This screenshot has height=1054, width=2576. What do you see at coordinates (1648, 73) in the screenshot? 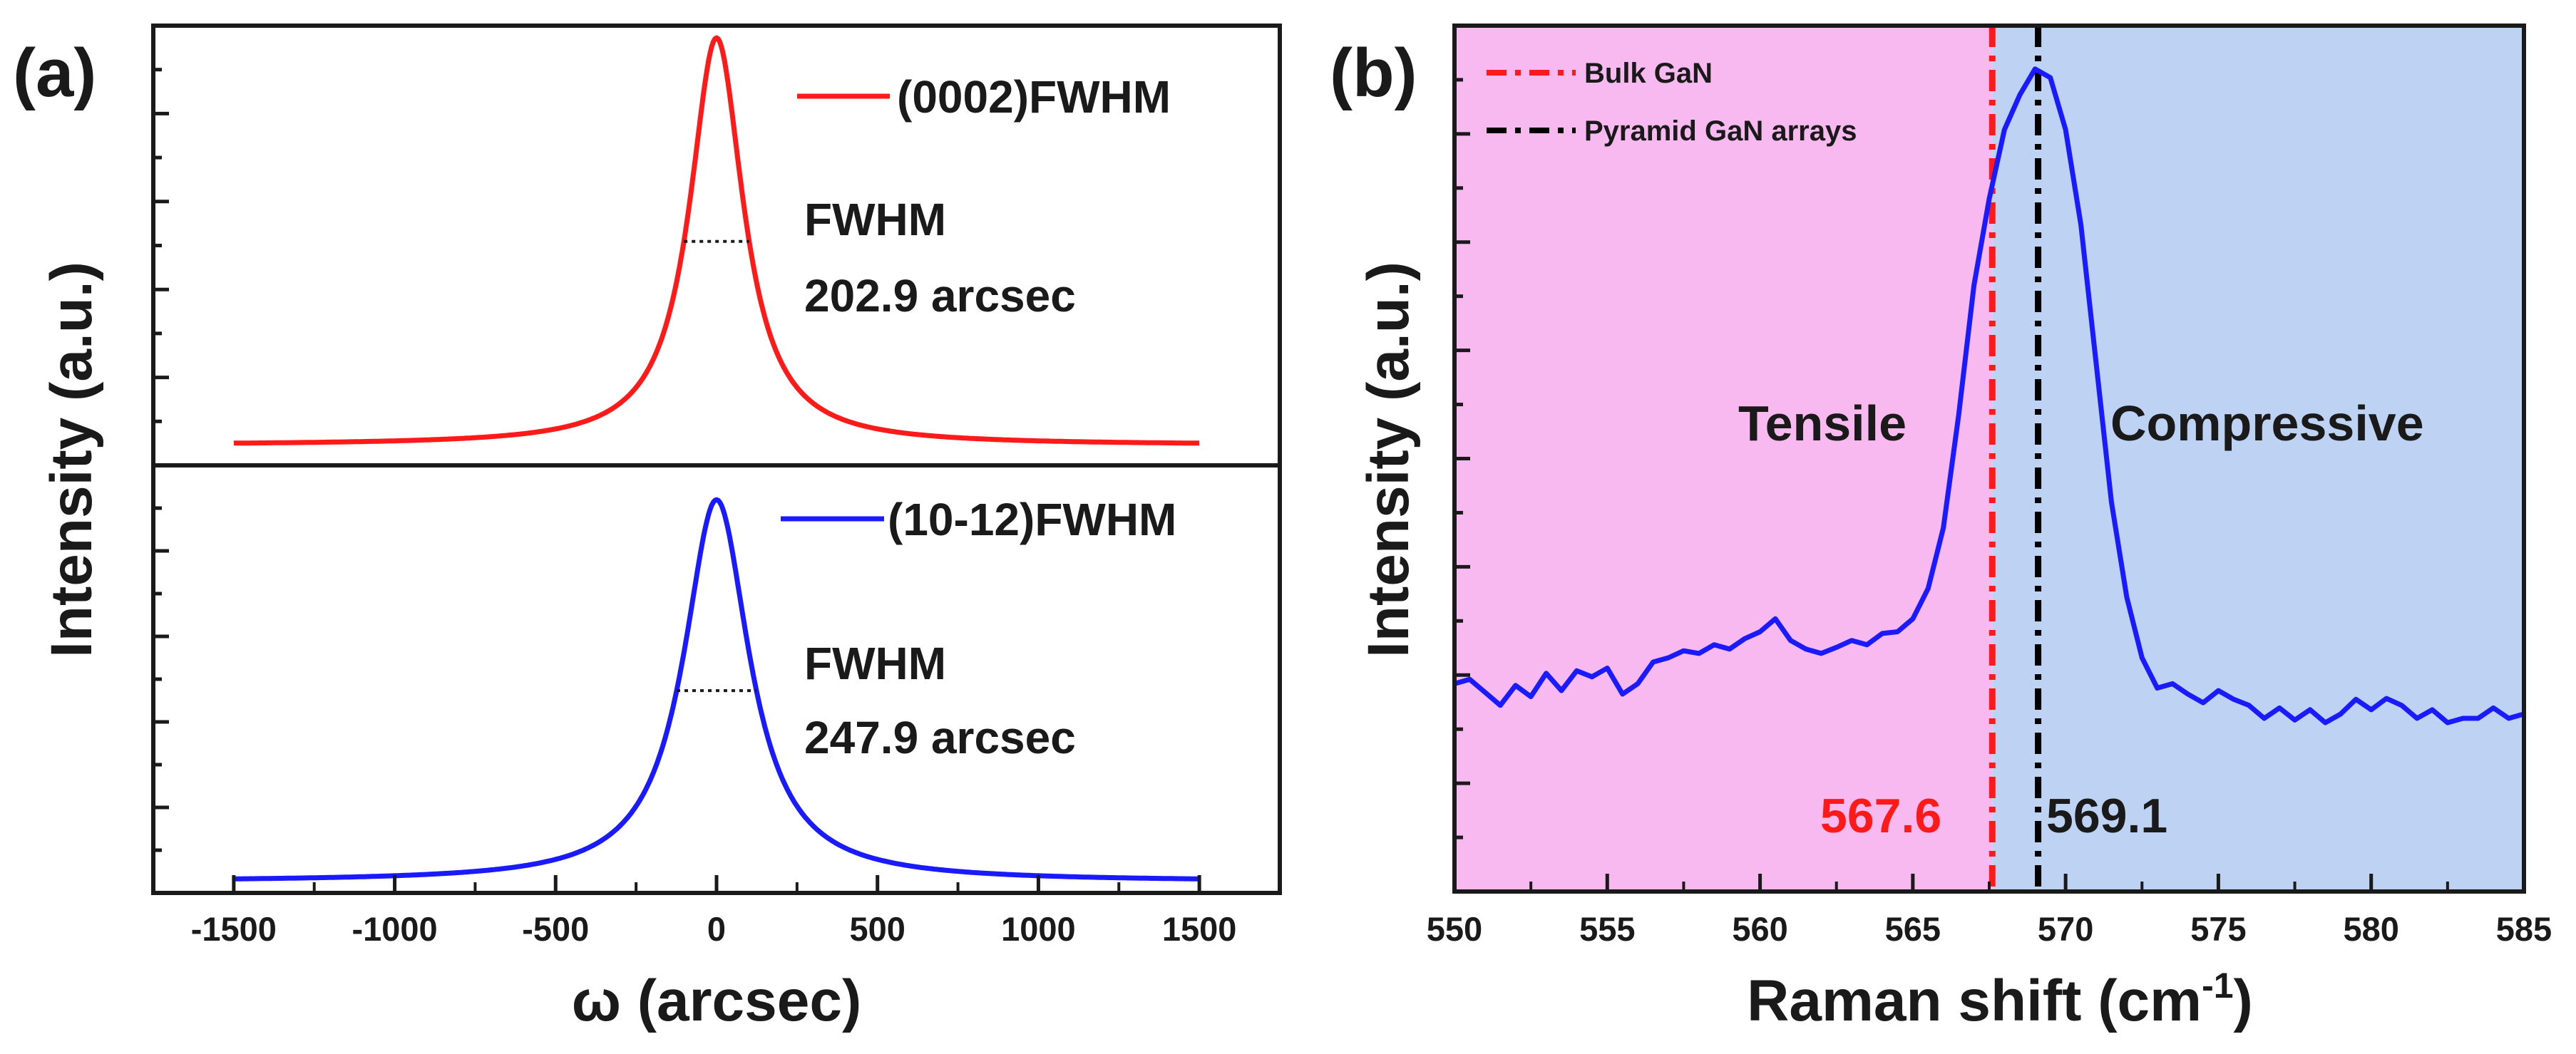
I see `legend-bulk-label: Bulk GaN` at bounding box center [1648, 73].